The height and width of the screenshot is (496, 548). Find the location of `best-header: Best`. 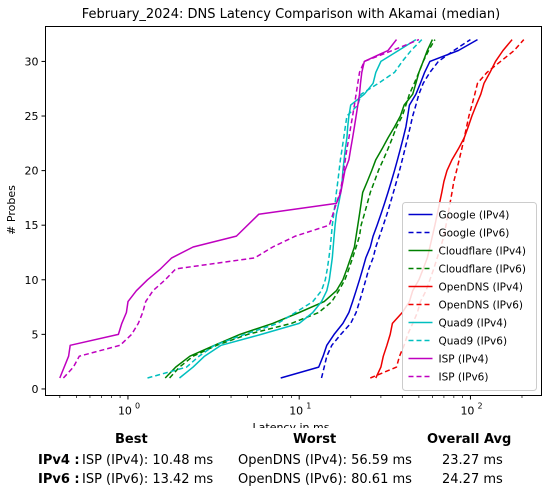

best-header: Best is located at coordinates (131, 439).